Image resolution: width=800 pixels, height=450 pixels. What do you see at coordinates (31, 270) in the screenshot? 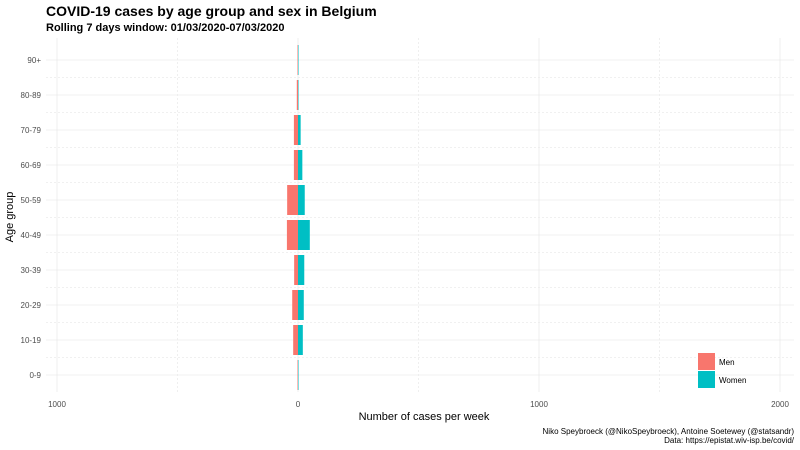
I see `y-tick-label: 30-39` at bounding box center [31, 270].